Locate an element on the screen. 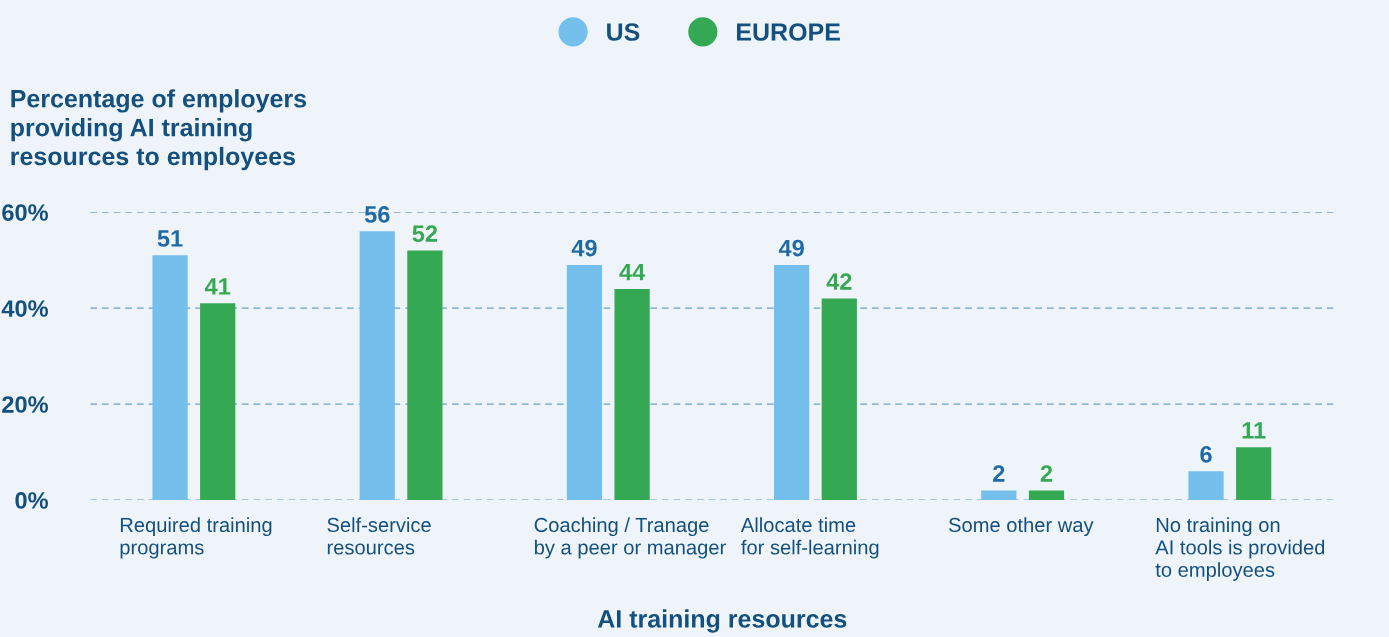 Image resolution: width=1389 pixels, height=637 pixels. data-label: 41 is located at coordinates (217, 286).